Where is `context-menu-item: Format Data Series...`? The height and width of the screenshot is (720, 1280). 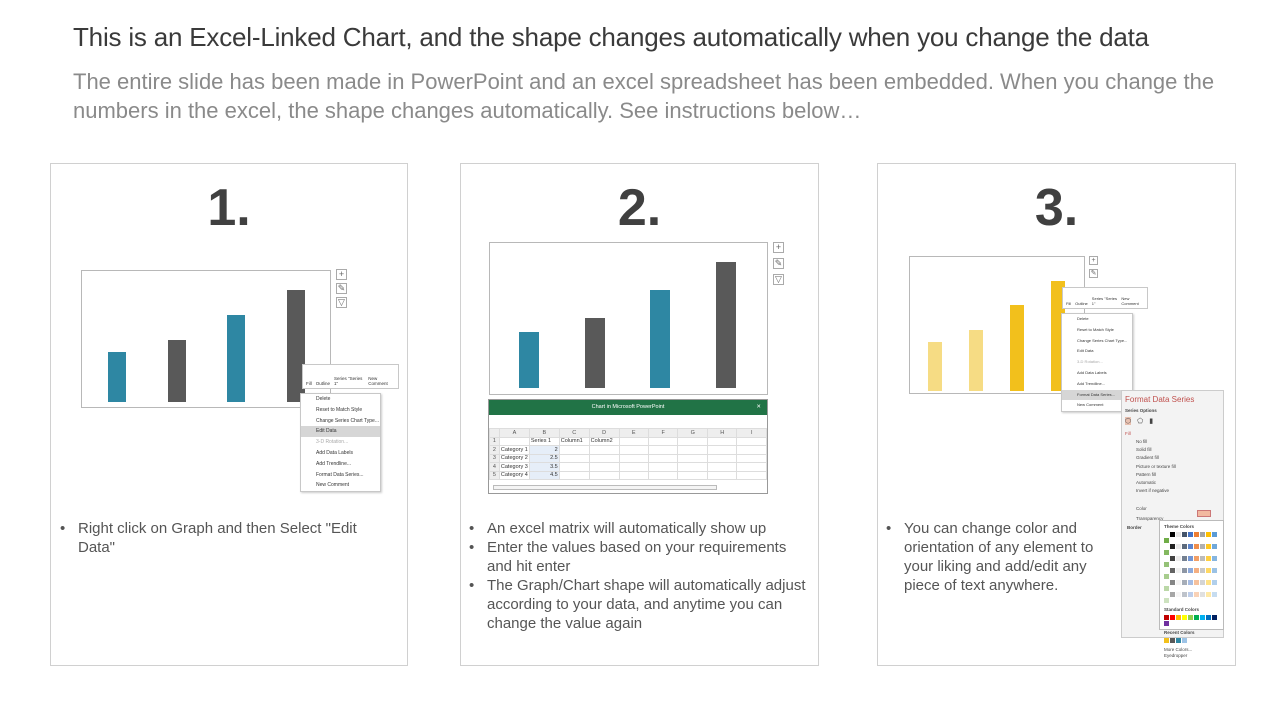 context-menu-item: Format Data Series... is located at coordinates (1097, 395).